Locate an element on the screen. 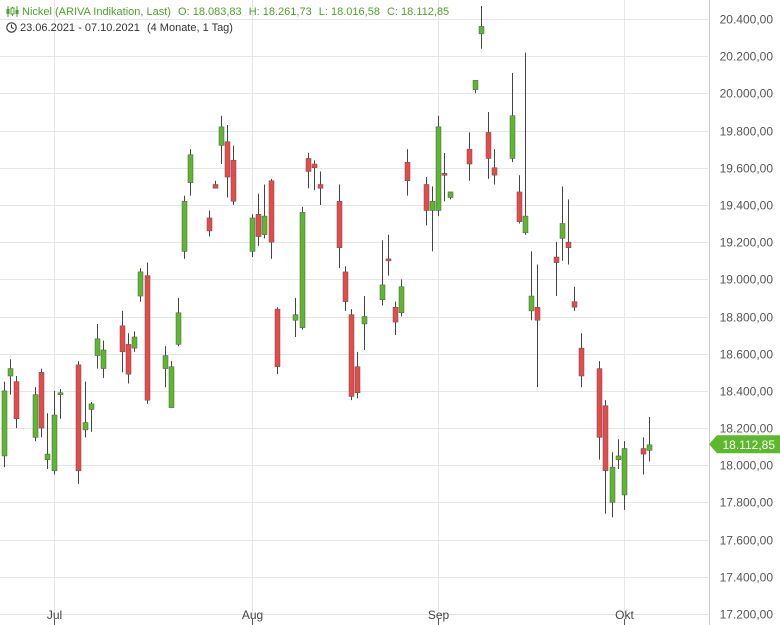 This screenshot has height=625, width=780. date-axis: Jul Aug Sep Okt is located at coordinates (340, 616).